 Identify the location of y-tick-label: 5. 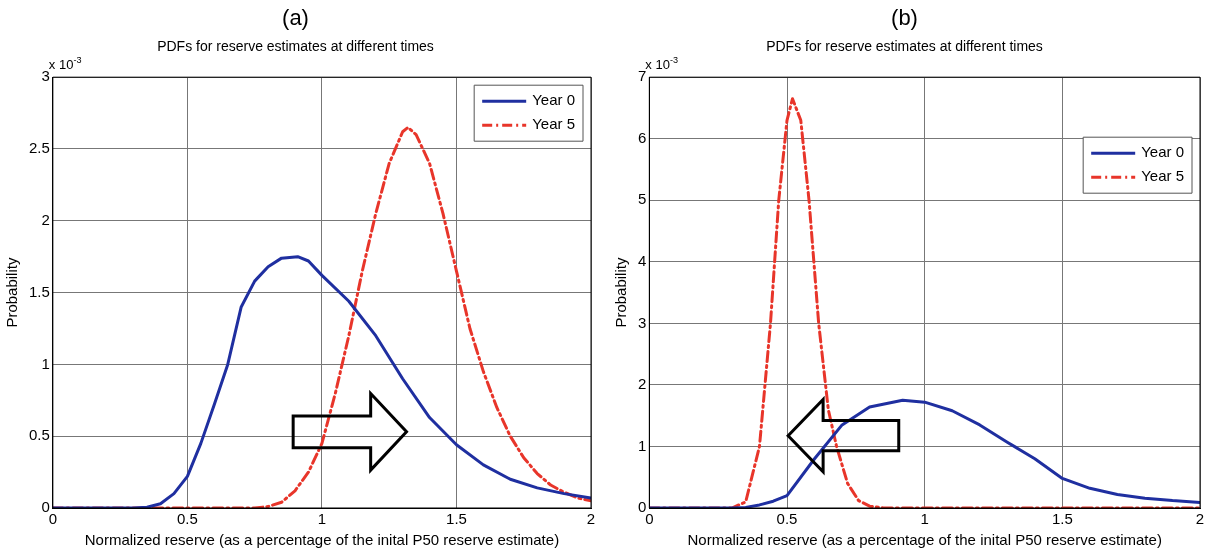
(642, 199).